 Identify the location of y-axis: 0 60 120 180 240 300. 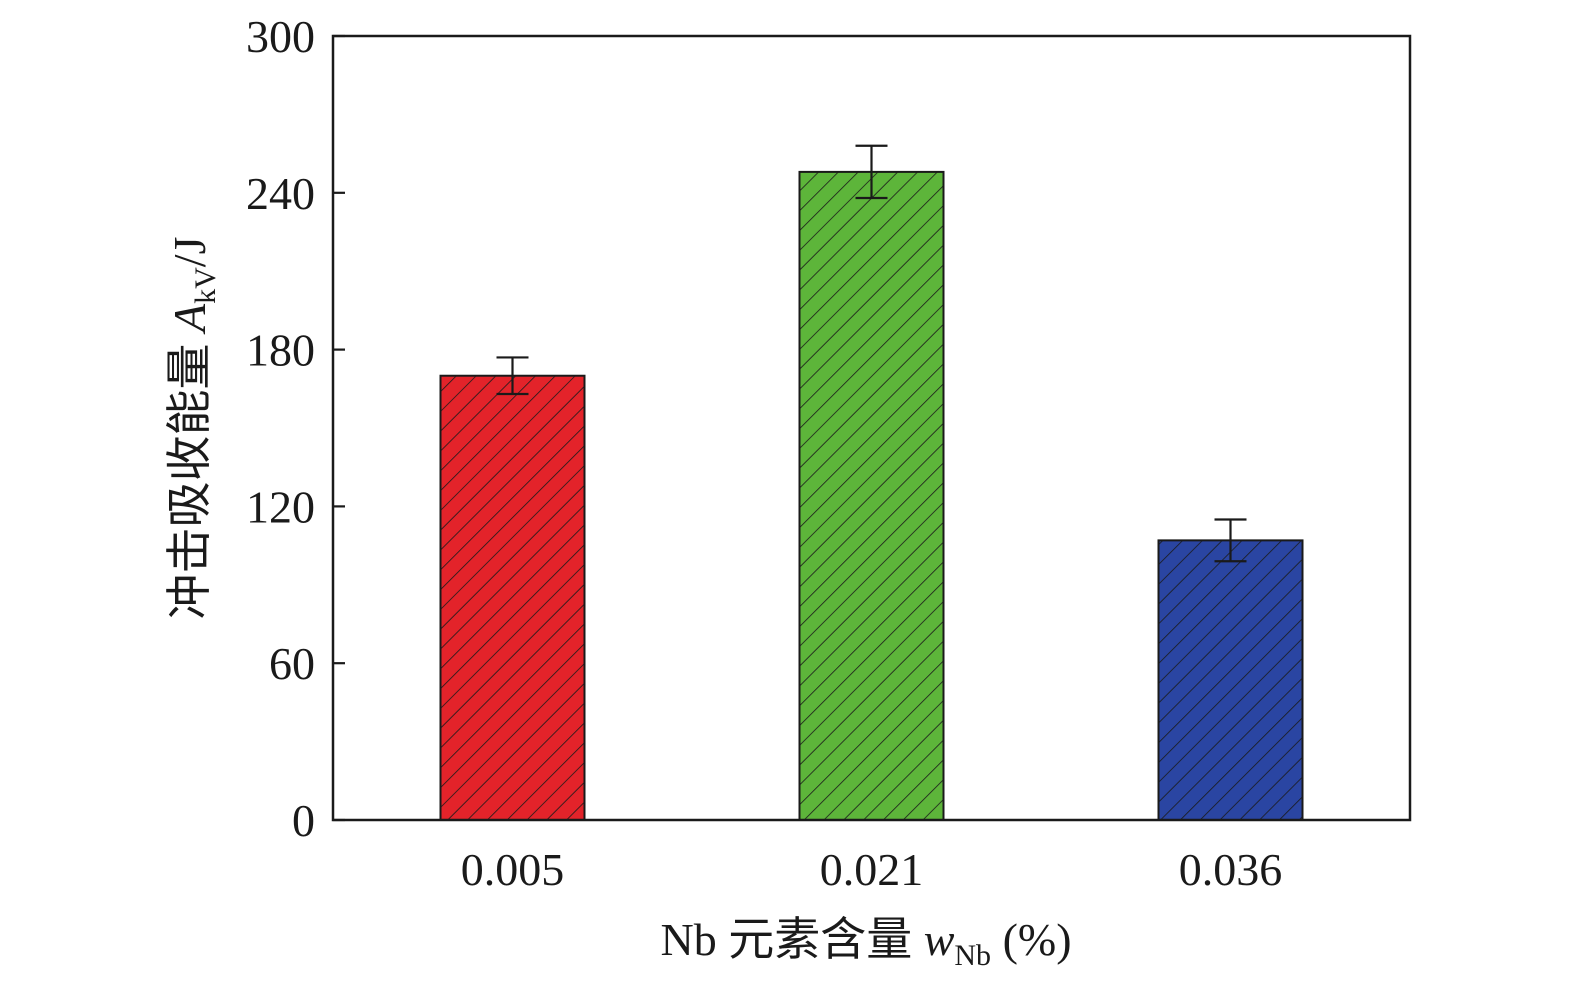
(295, 428).